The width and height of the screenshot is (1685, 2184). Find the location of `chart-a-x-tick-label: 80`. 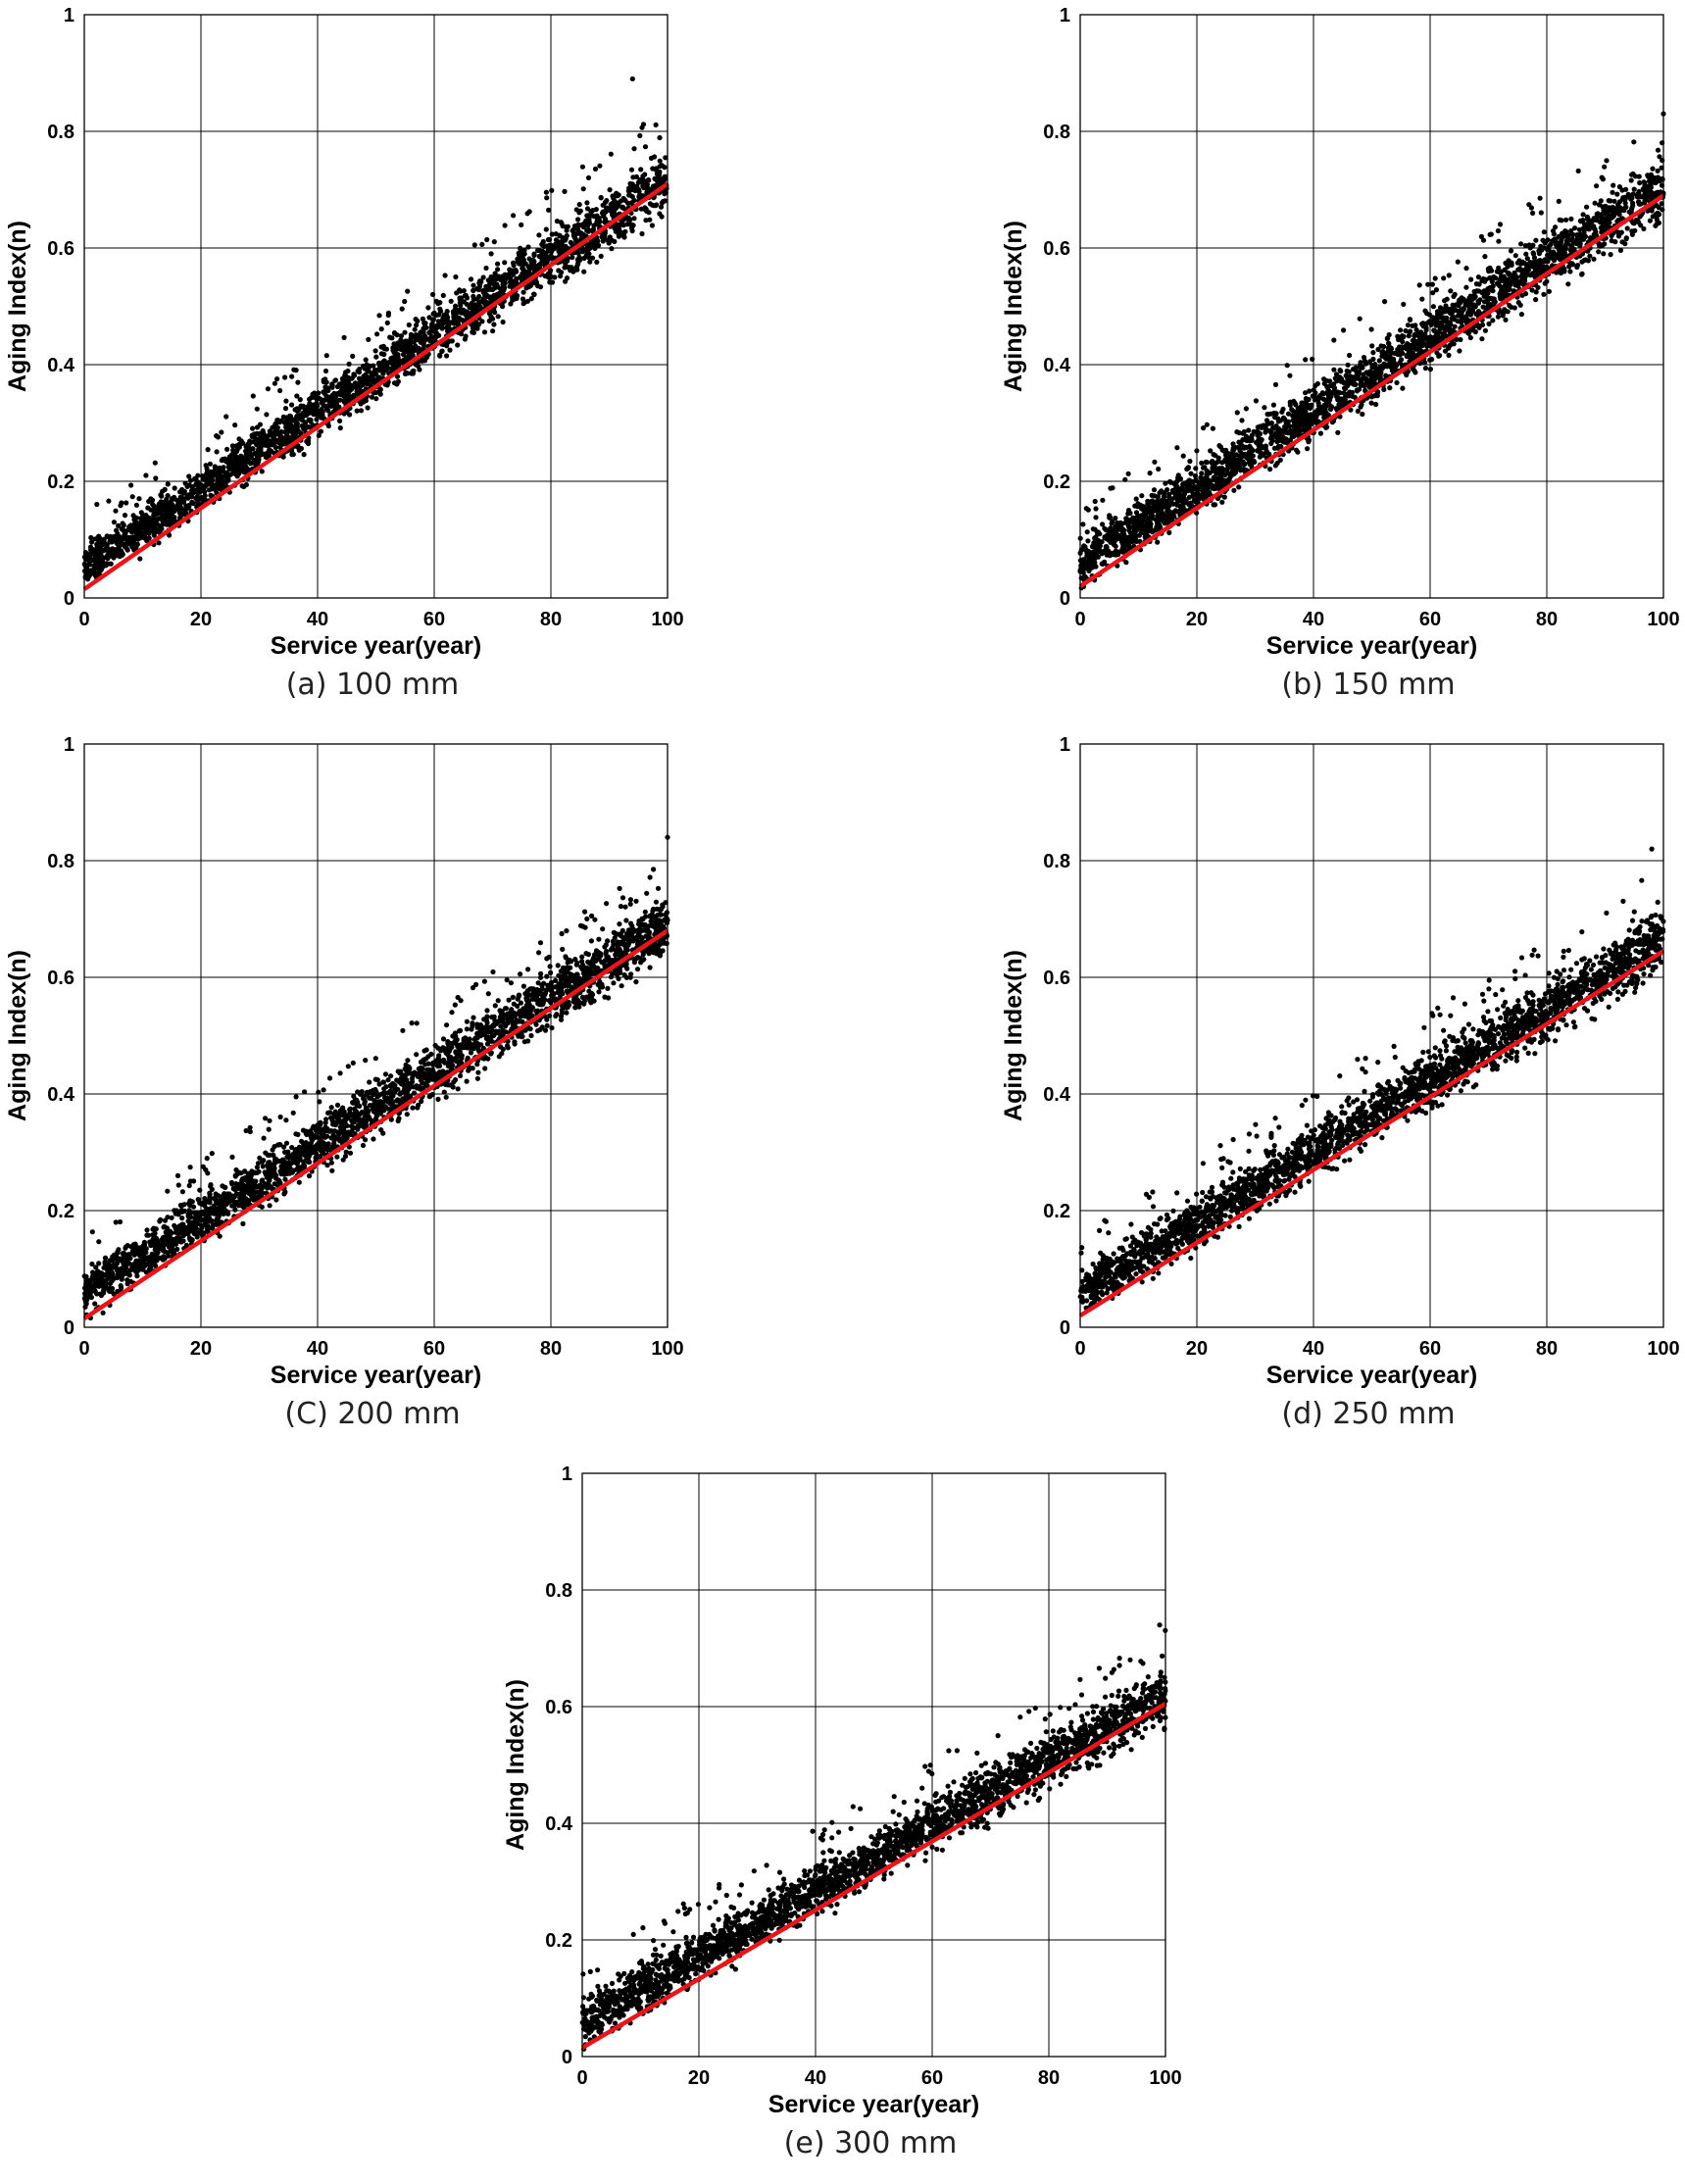

chart-a-x-tick-label: 80 is located at coordinates (551, 619).